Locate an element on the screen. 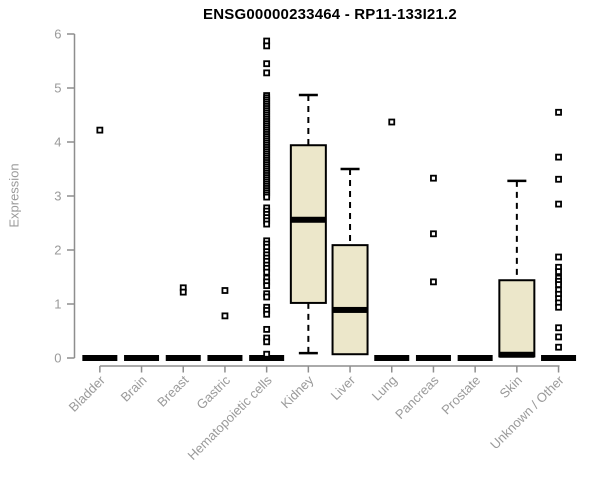 The image size is (600, 500). x-axis-label: Prostate is located at coordinates (460, 395).